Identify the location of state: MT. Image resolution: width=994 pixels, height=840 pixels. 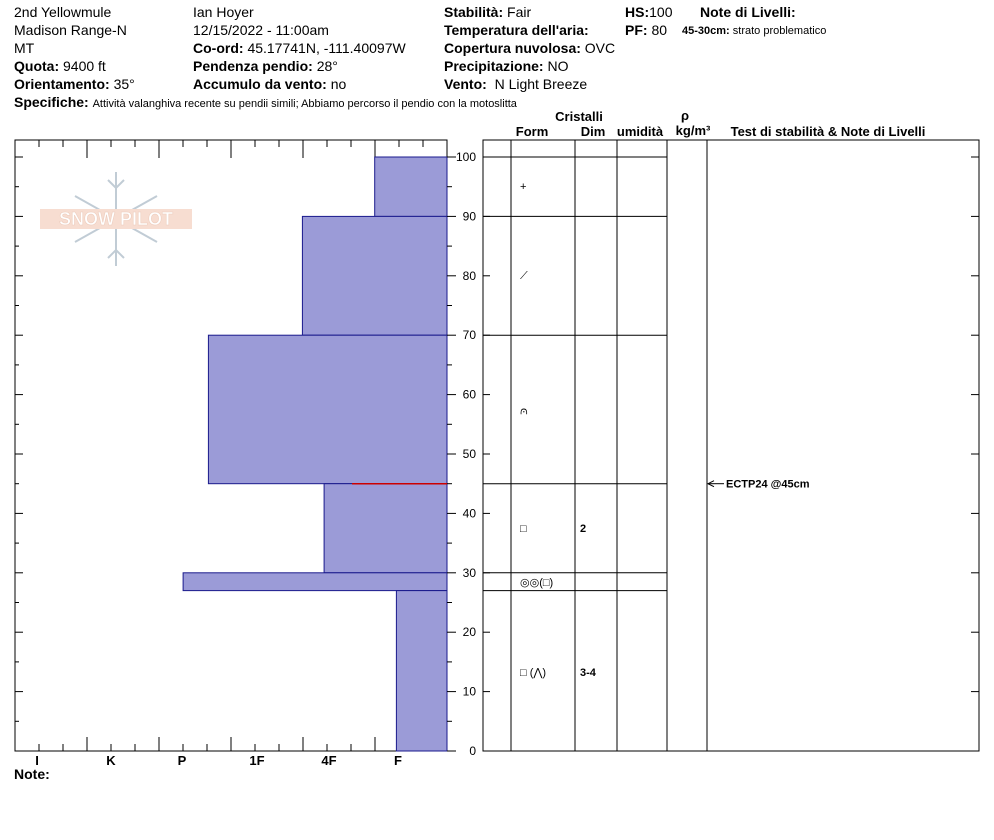
(24, 48).